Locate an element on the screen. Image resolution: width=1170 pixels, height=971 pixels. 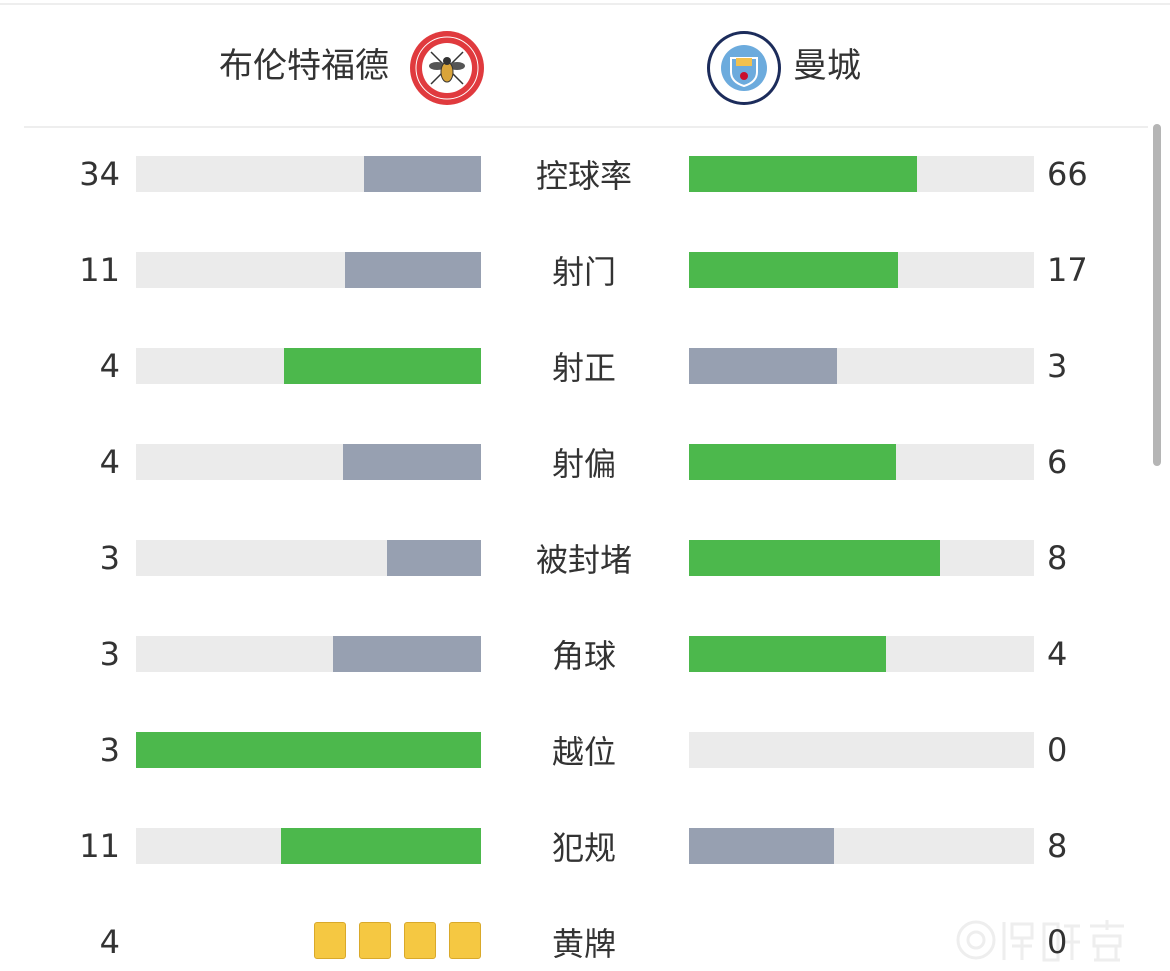
away-value: 6 is located at coordinates (1057, 462).